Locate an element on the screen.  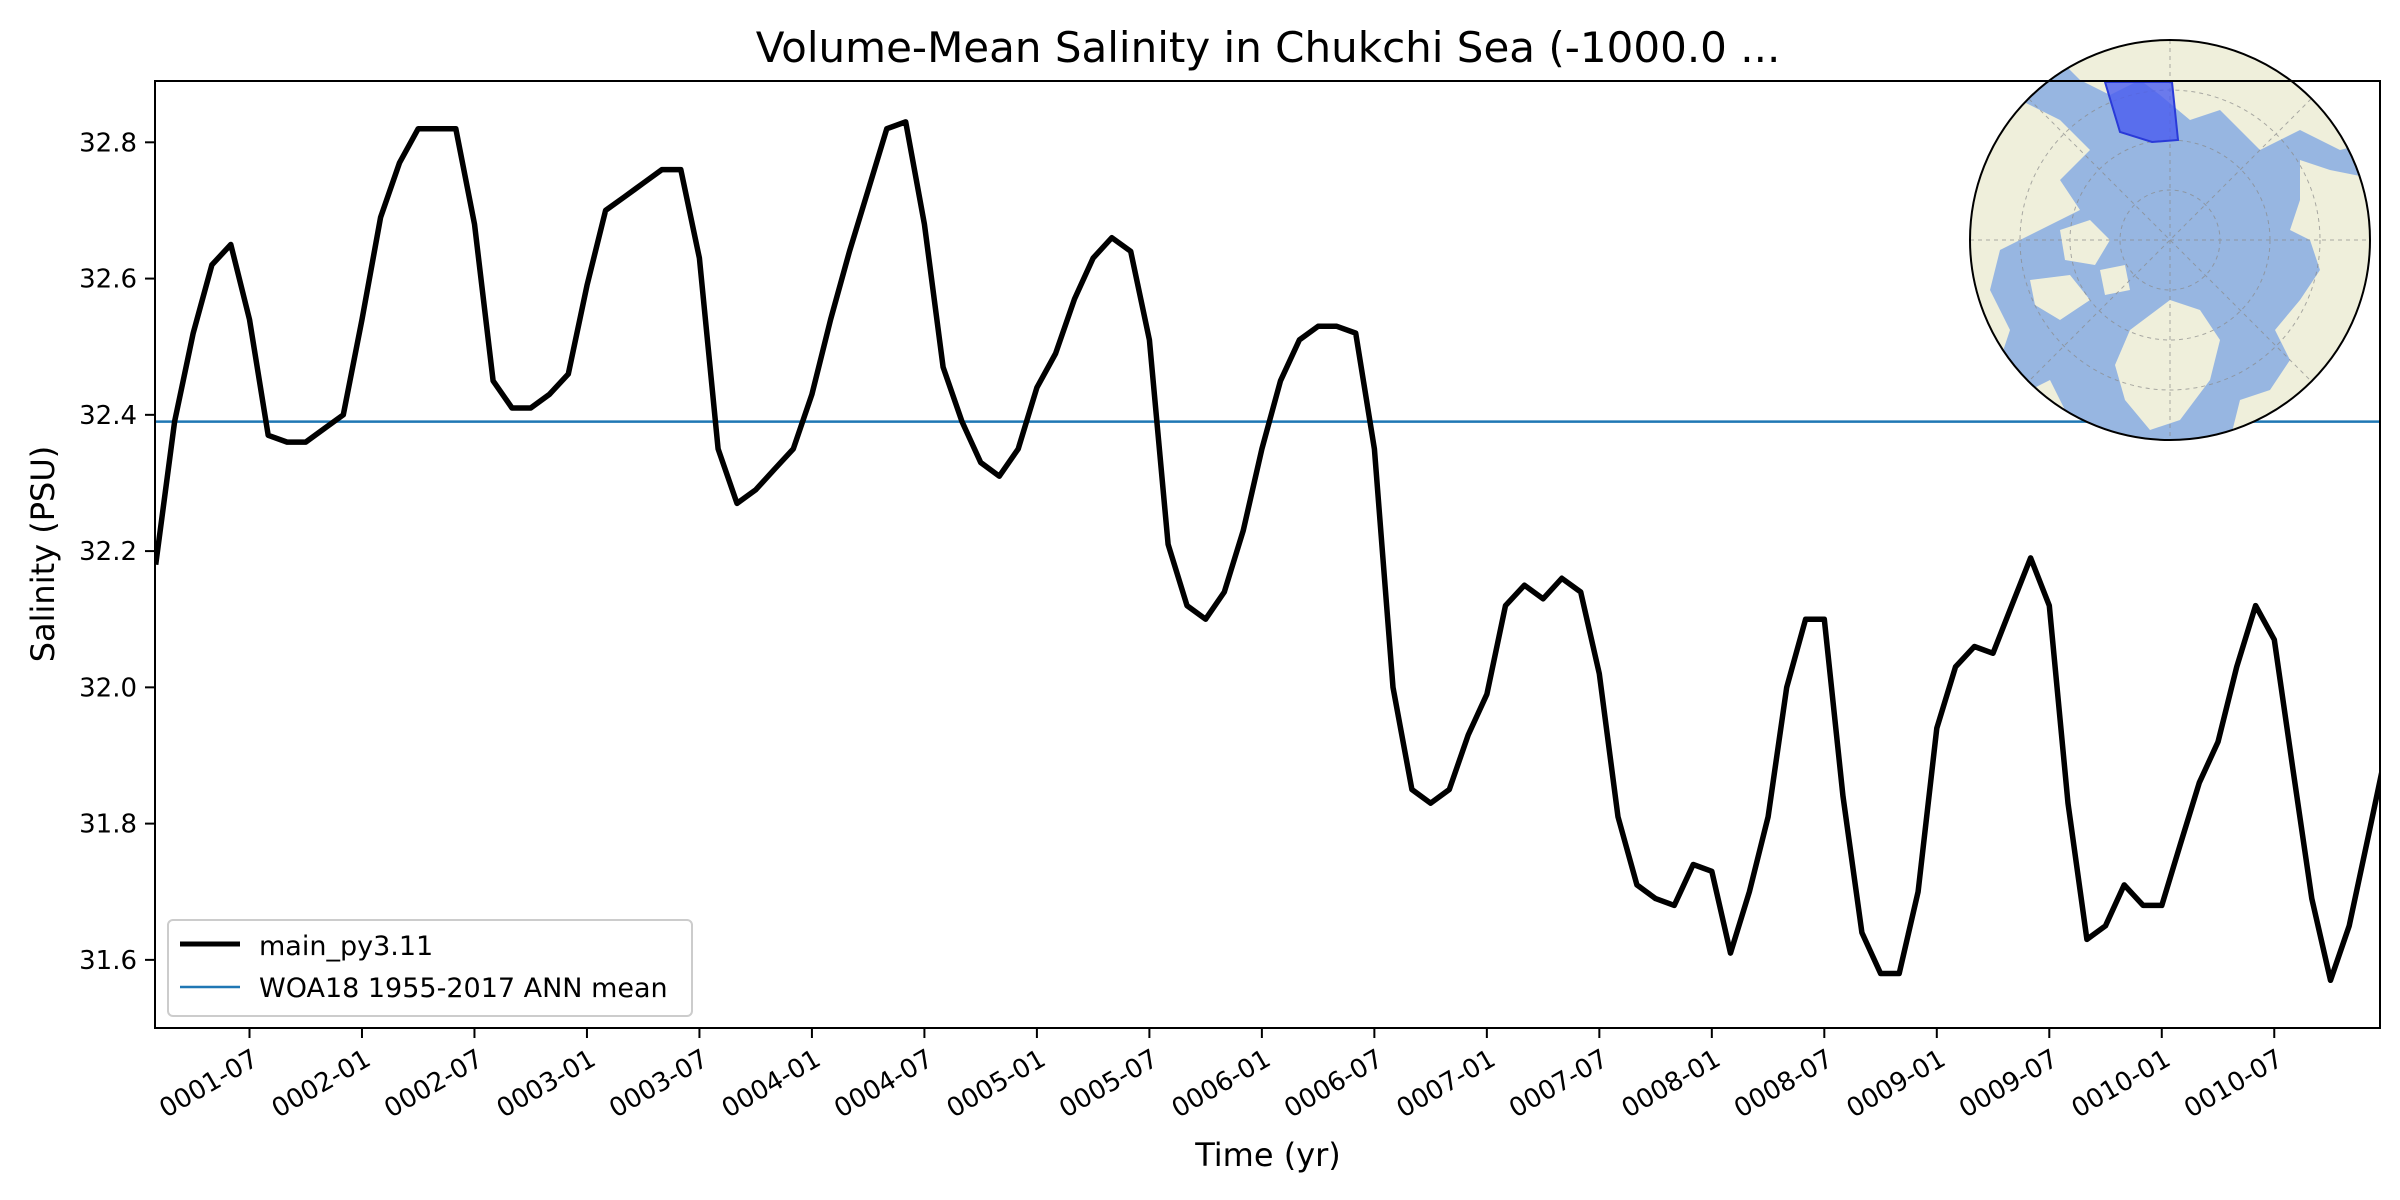
x-tick-label: 0009-07 is located at coordinates (2008, 1084).